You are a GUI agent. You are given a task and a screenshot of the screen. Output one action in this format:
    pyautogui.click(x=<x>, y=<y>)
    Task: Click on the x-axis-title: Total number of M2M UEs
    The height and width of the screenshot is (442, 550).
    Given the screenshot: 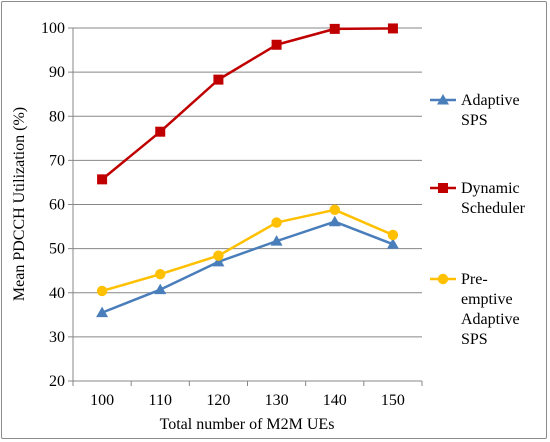 What is the action you would take?
    pyautogui.click(x=247, y=424)
    